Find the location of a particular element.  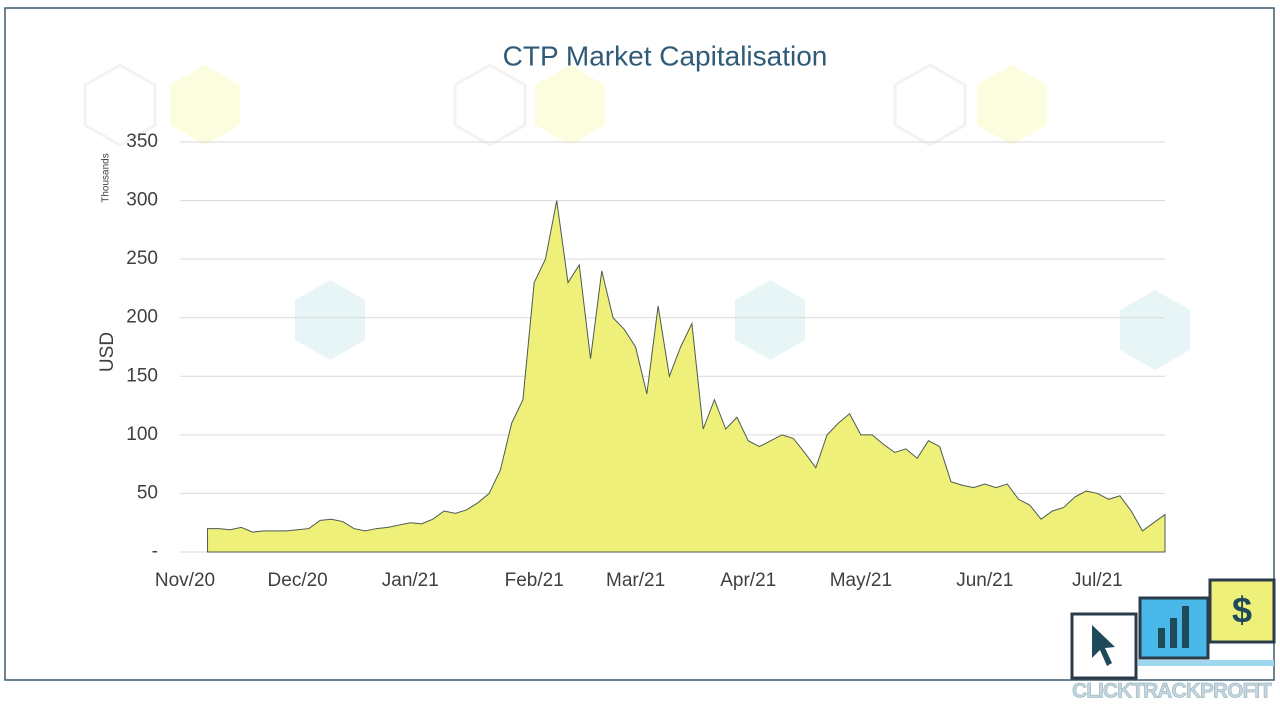

y-tick-label: - is located at coordinates (155, 551).